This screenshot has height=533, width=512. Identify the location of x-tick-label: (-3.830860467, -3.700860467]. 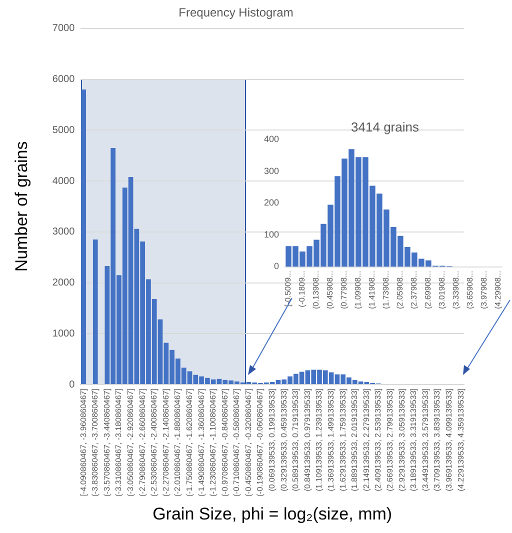
(95, 442).